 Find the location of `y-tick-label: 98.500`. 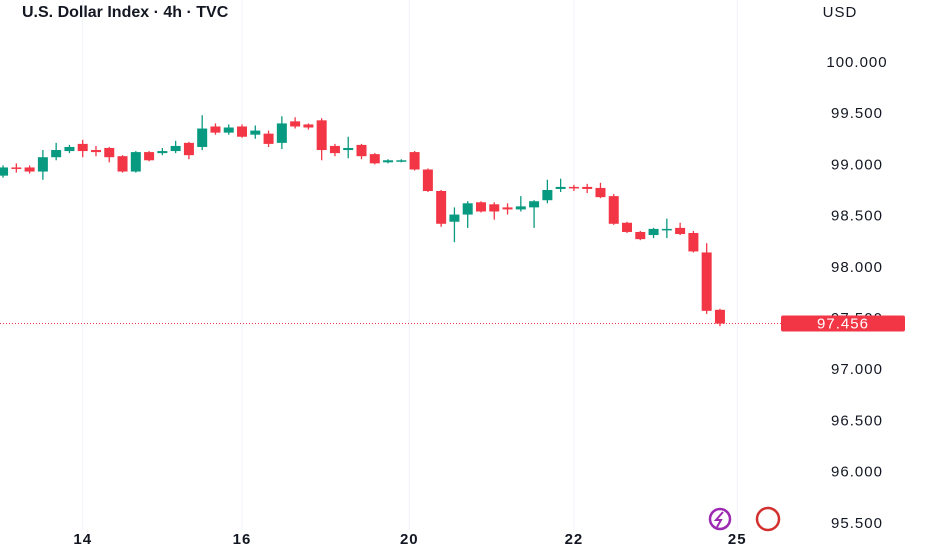

y-tick-label: 98.500 is located at coordinates (857, 216).